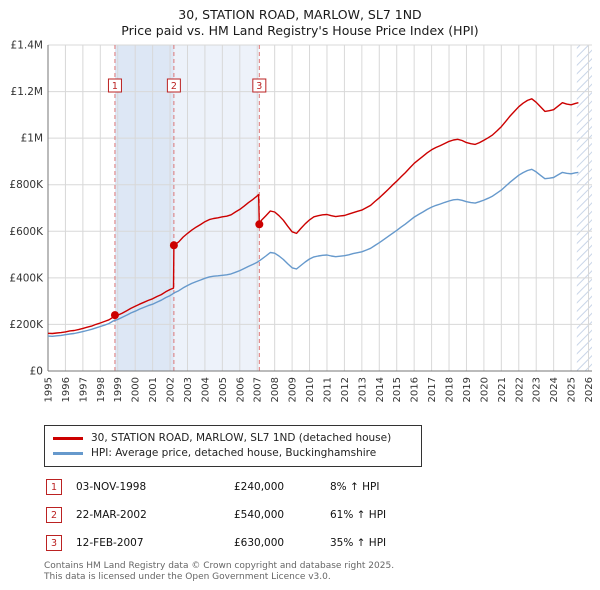  Describe the element at coordinates (153, 389) in the screenshot. I see `x-tick-label: 2001` at that location.